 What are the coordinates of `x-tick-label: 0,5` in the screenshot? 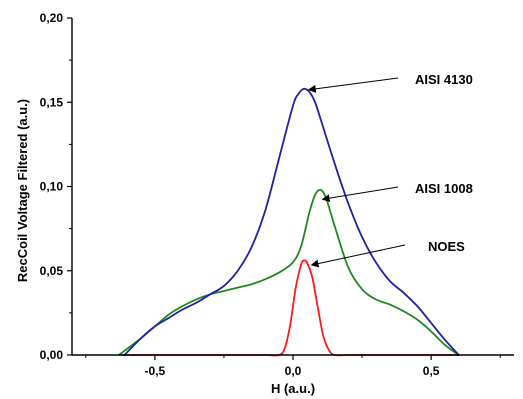 It's located at (431, 371).